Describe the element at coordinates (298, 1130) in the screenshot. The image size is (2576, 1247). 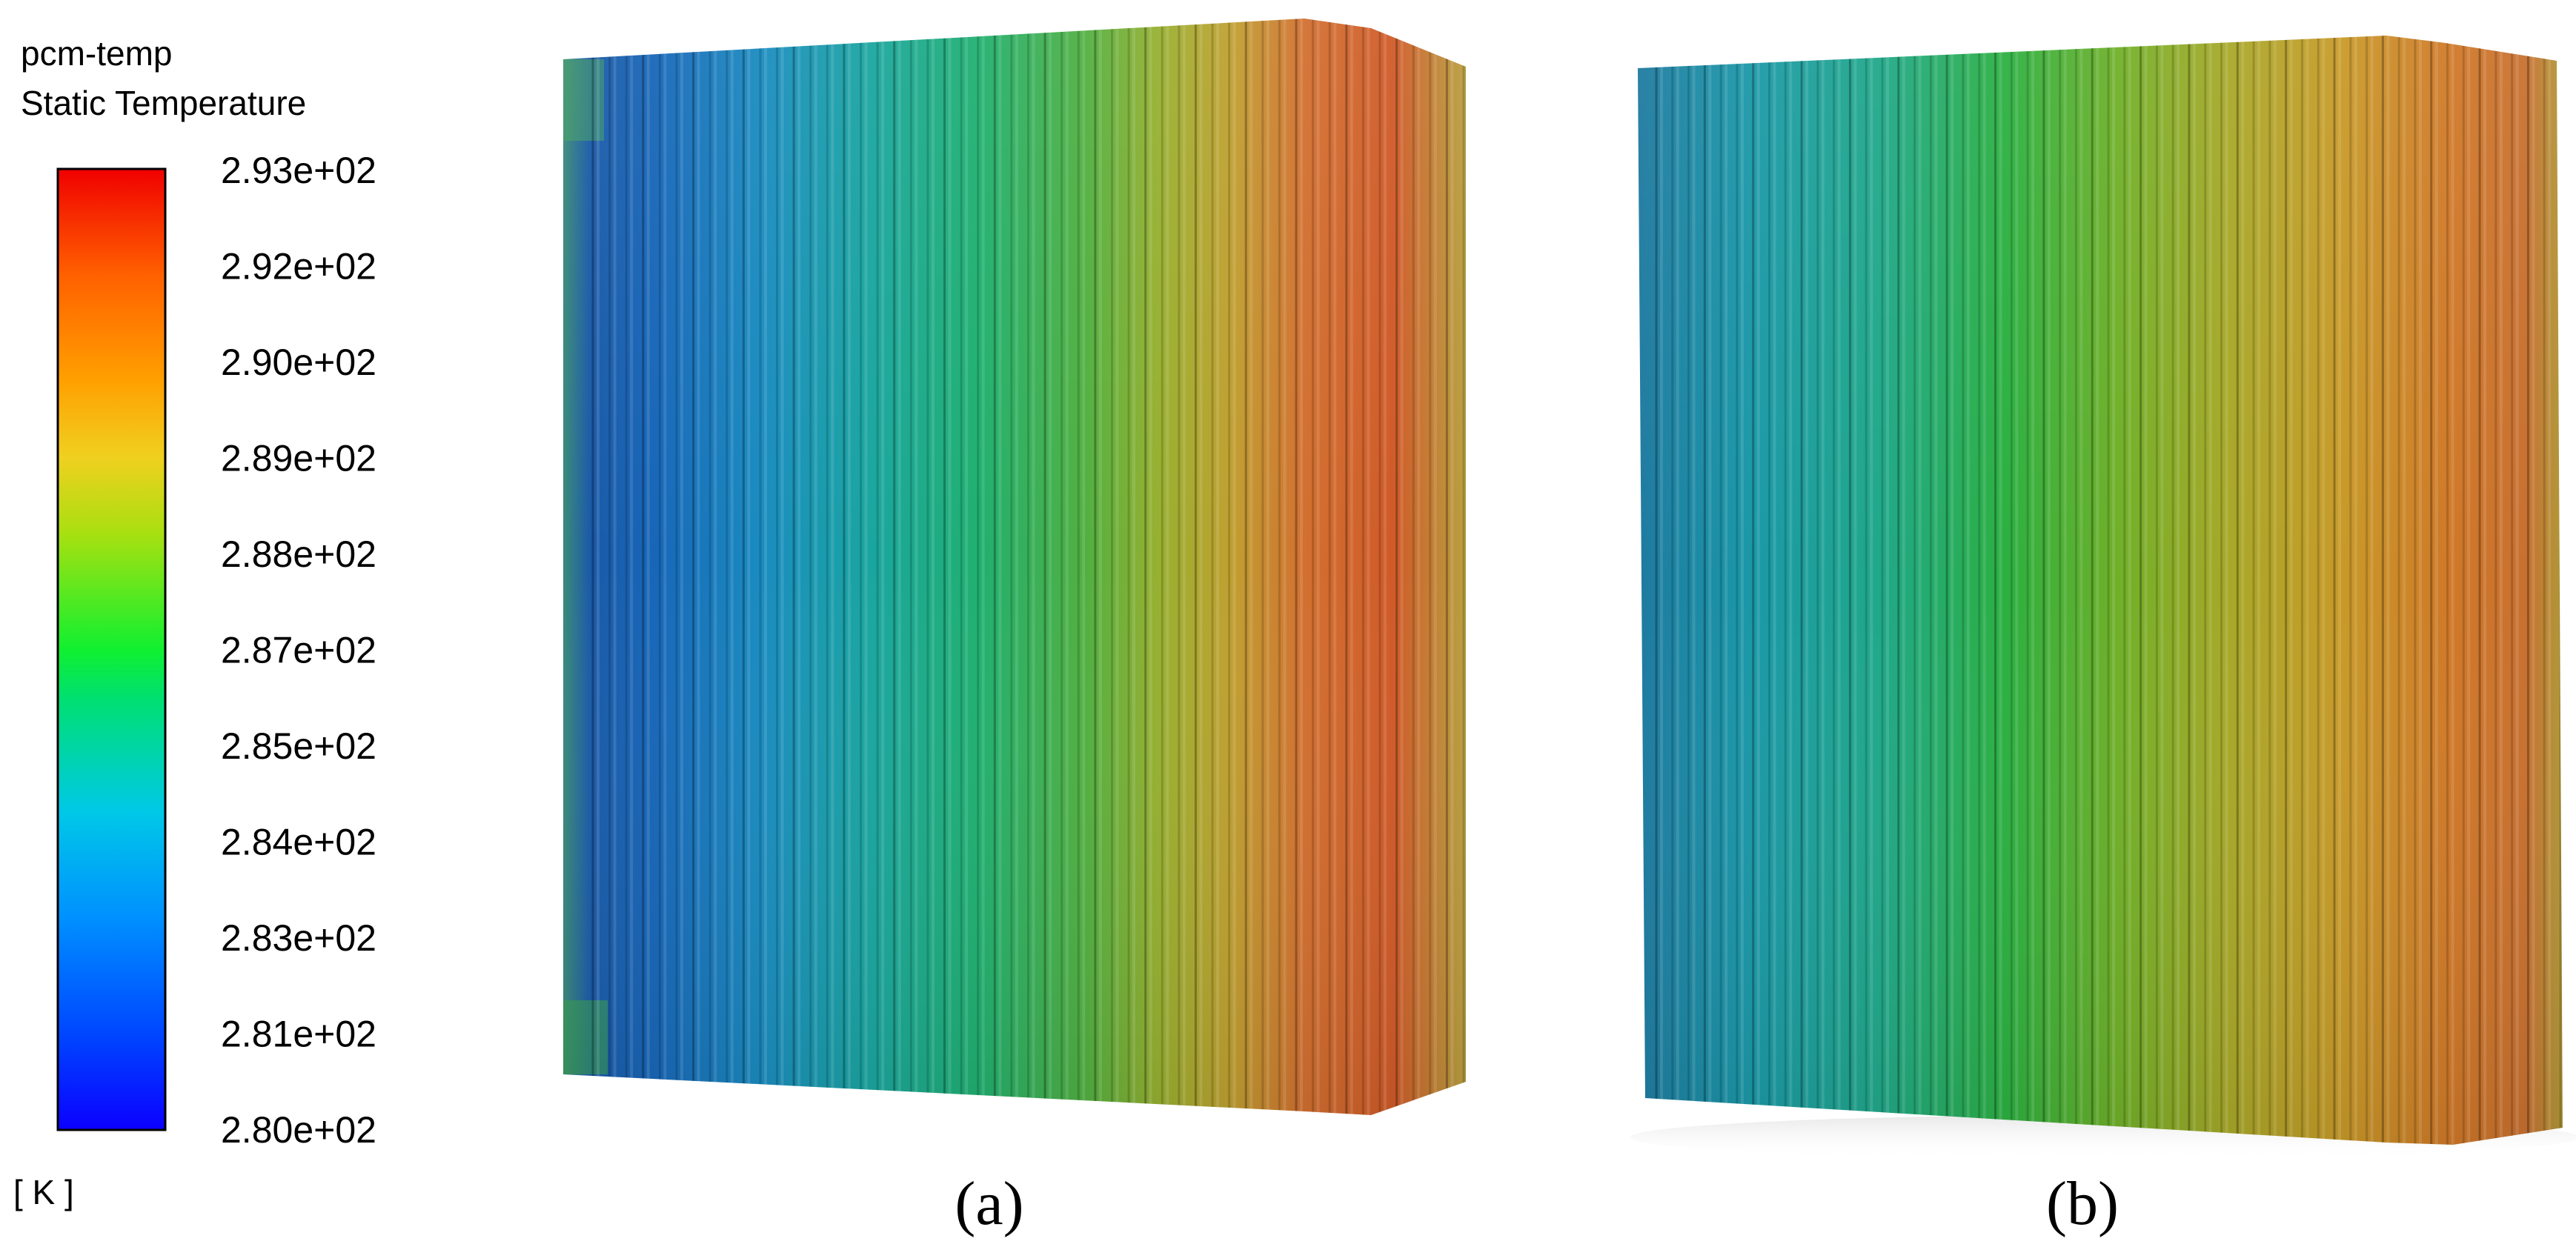
I see `legend-tick-label: 2.80e+02` at that location.